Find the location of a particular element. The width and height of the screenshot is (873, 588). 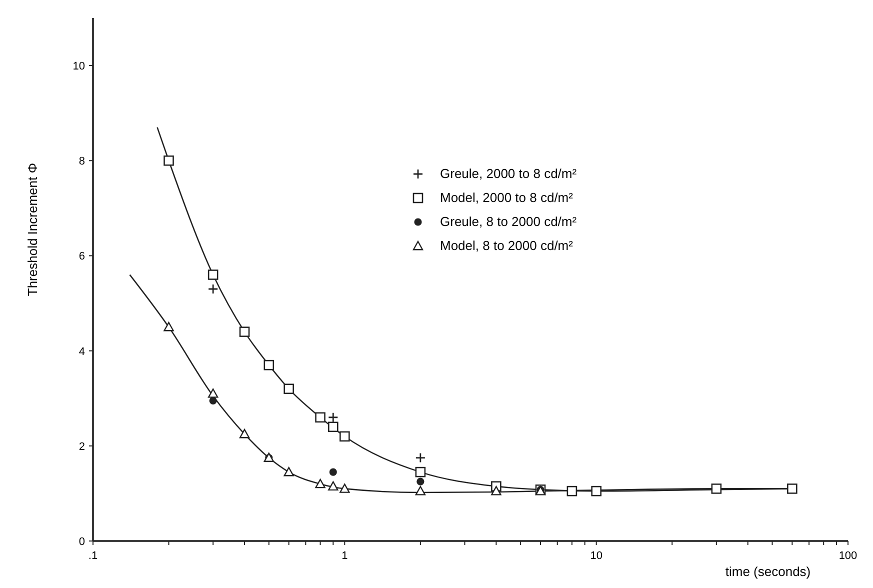

y-tick-label: 8 is located at coordinates (81, 162).